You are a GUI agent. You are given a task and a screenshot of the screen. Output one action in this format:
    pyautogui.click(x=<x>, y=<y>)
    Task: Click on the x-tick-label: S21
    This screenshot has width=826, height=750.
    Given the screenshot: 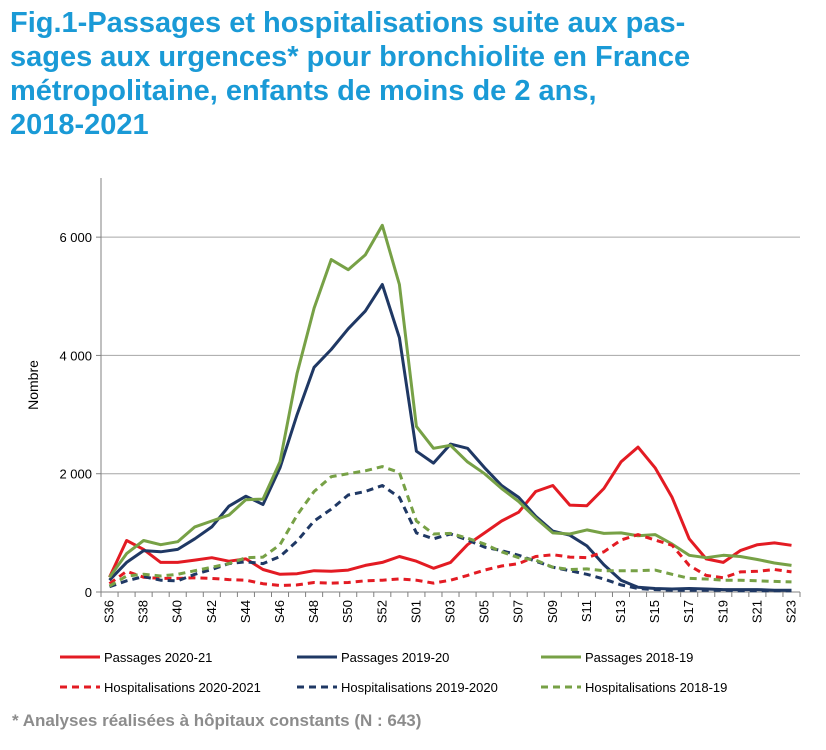 What is the action you would take?
    pyautogui.click(x=756, y=611)
    